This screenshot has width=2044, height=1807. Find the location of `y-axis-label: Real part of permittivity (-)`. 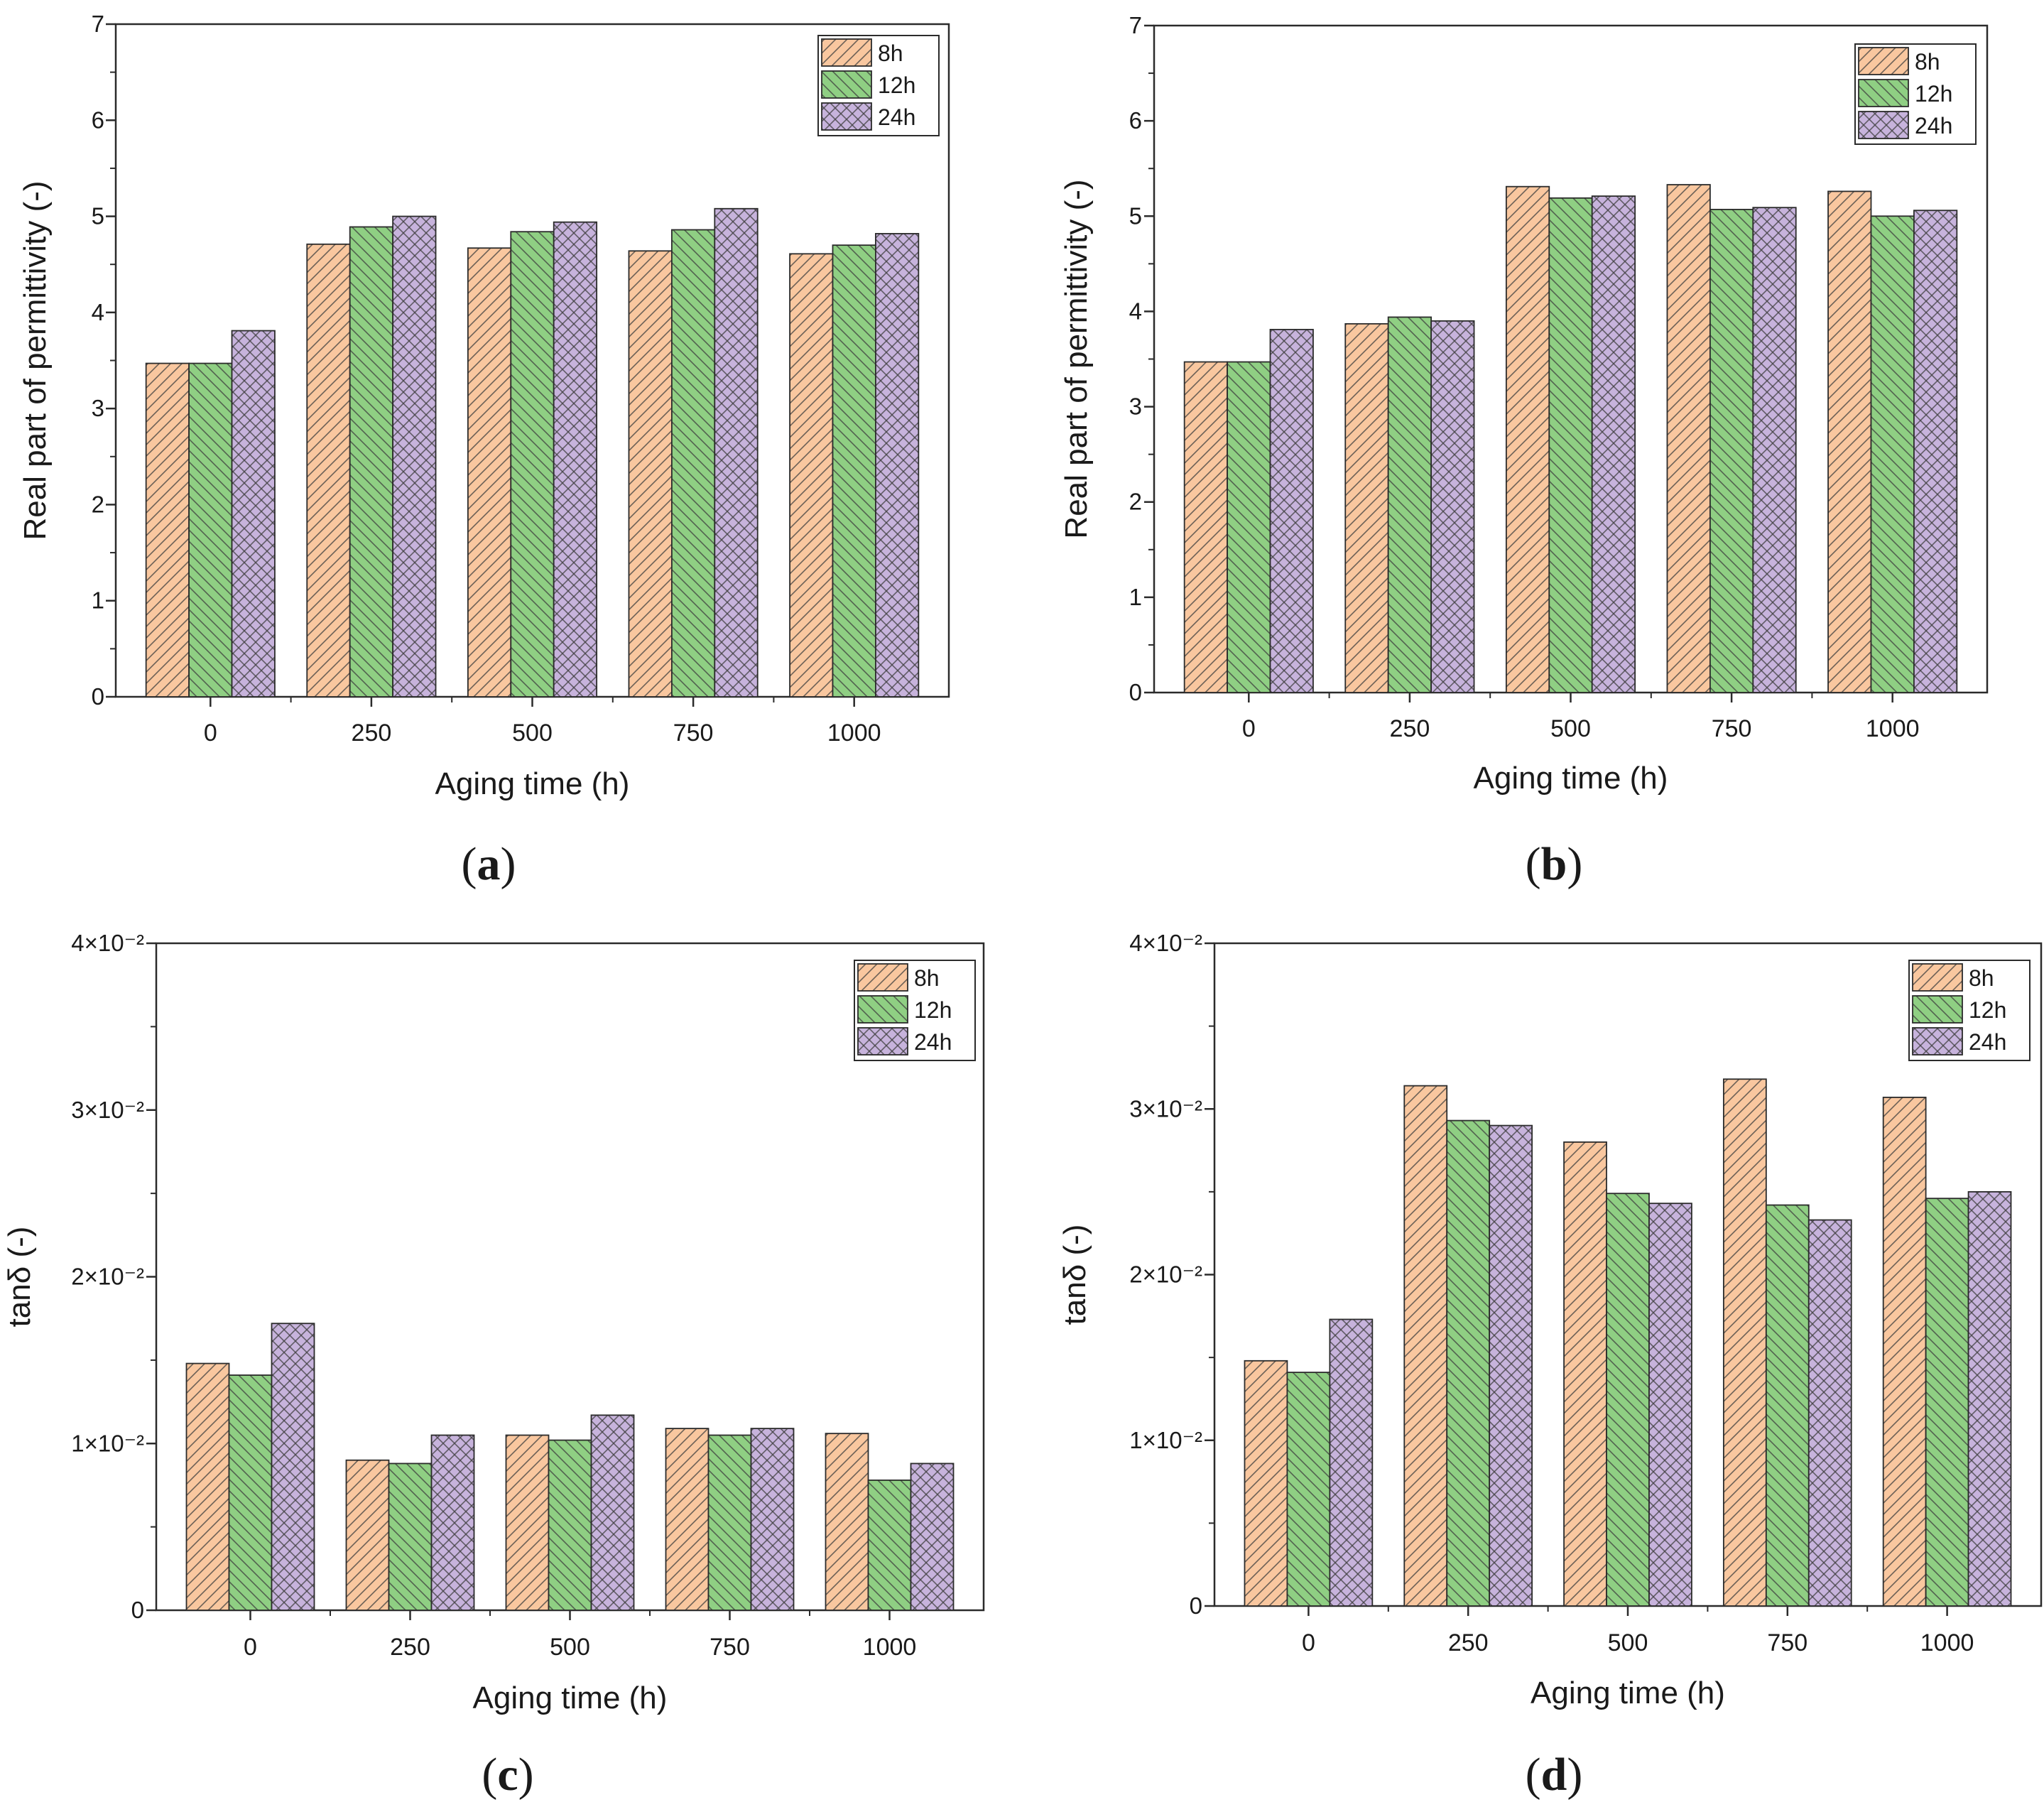

y-axis-label: Real part of permittivity (-) is located at coordinates (1076, 358).